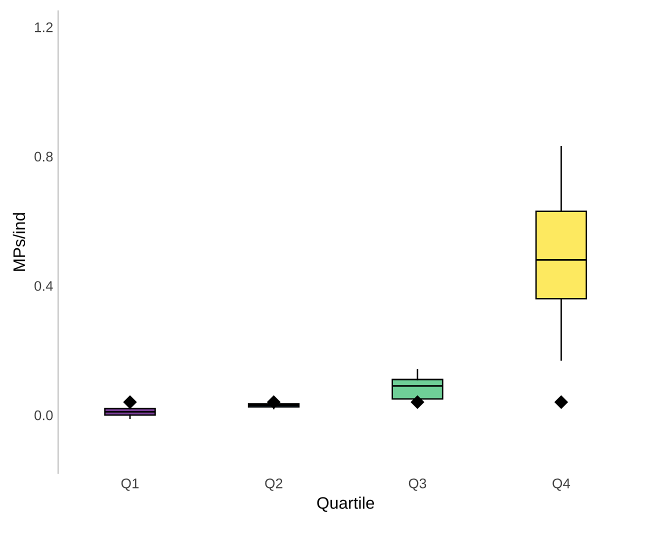  Describe the element at coordinates (130, 484) in the screenshot. I see `x-tick-label: Q1` at that location.